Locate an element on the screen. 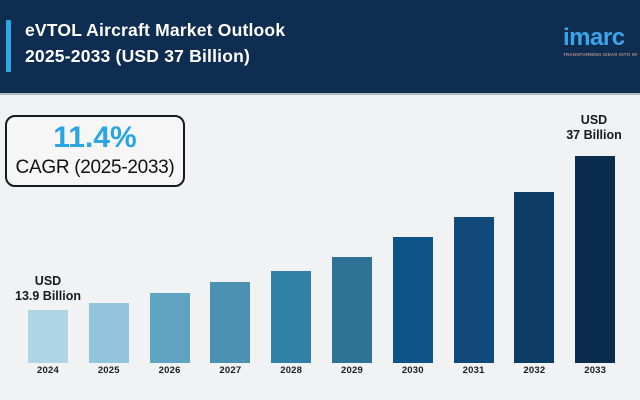  bar-2032 is located at coordinates (534, 277).